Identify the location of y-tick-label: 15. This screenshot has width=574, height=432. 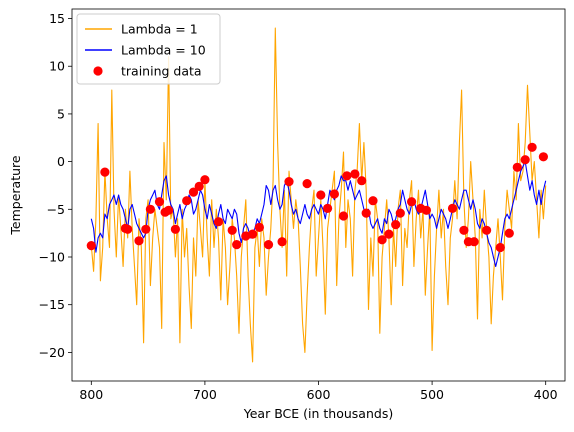
(57, 18).